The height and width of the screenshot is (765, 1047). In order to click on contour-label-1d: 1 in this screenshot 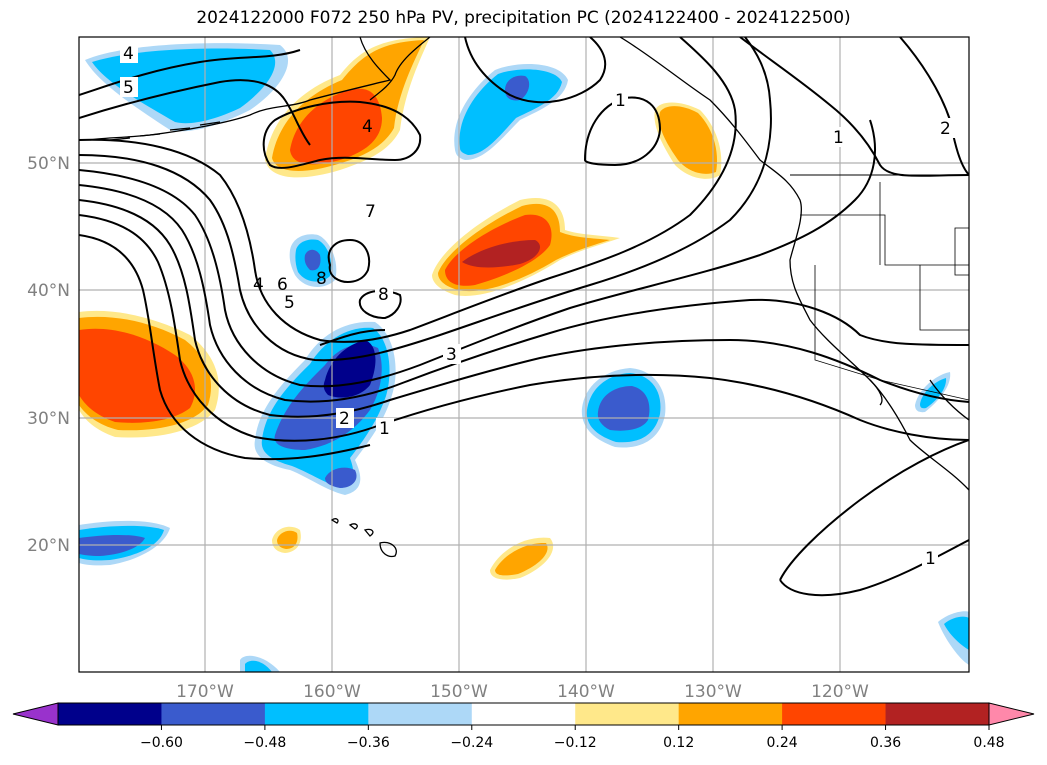, I will do `click(930, 559)`.